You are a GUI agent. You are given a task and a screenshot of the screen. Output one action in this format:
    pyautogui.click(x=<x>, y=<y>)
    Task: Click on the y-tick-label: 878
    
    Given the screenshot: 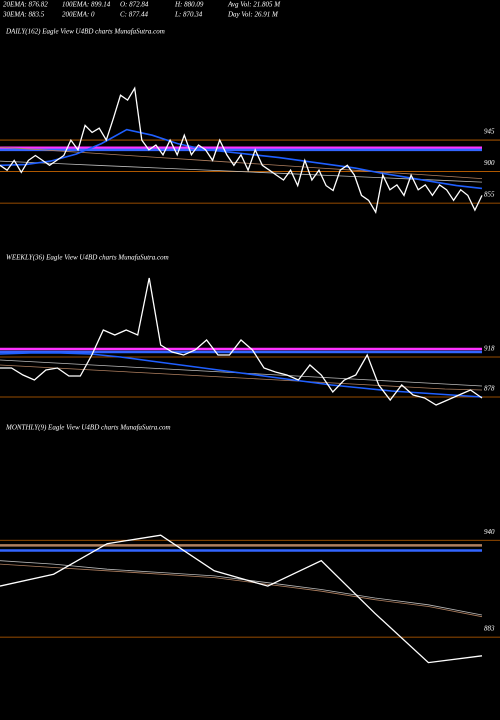 What is the action you would take?
    pyautogui.click(x=489, y=389)
    